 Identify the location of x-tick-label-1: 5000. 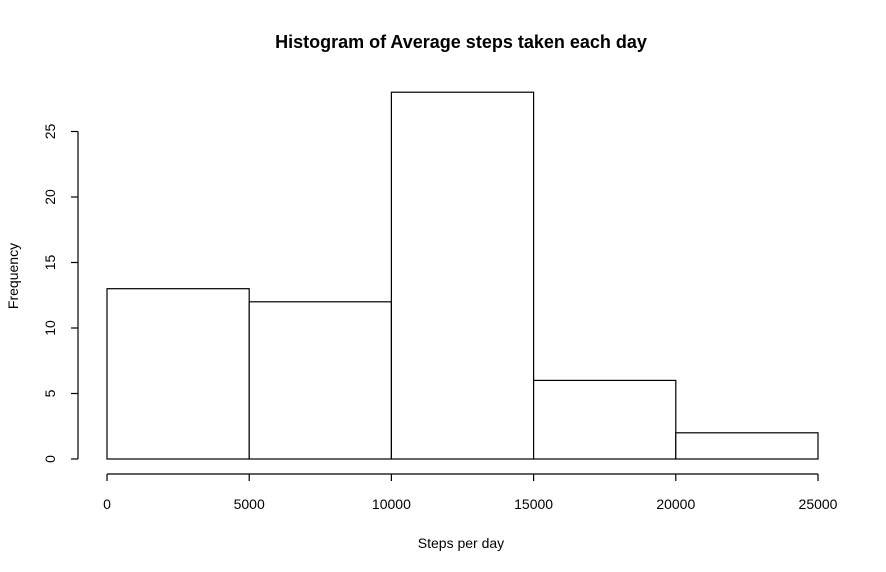
(249, 504).